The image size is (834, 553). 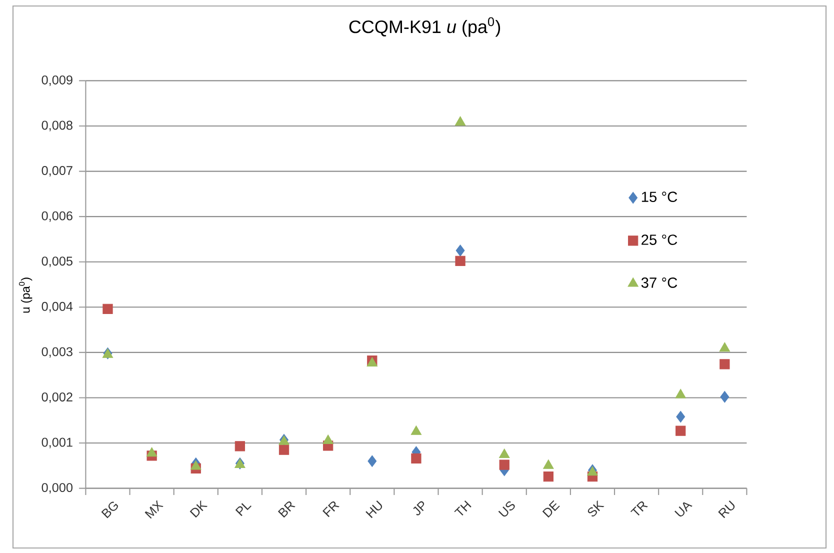 What do you see at coordinates (659, 282) in the screenshot?
I see `legend-label: 37 °C` at bounding box center [659, 282].